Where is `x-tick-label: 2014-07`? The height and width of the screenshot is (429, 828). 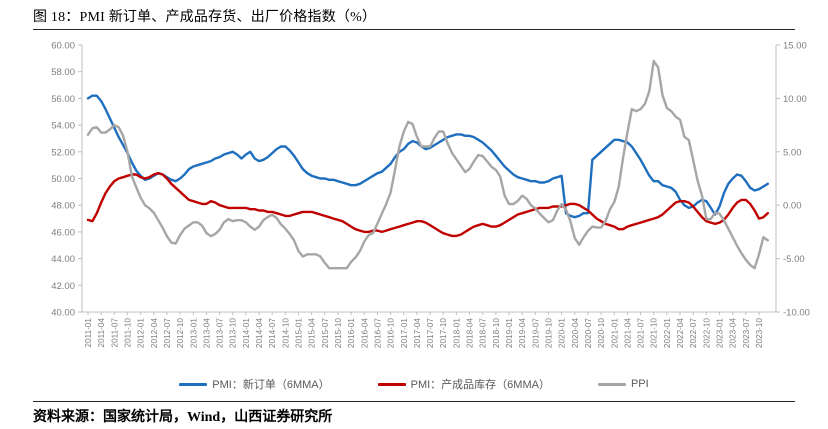 x-tick-label: 2014-07 is located at coordinates (272, 333).